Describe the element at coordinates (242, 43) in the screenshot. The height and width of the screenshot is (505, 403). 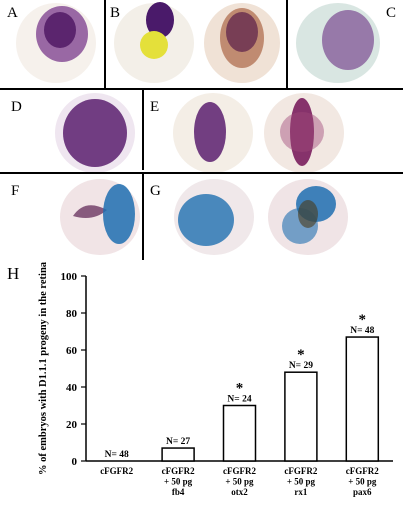
I see `embryo-photo-b2` at that location.